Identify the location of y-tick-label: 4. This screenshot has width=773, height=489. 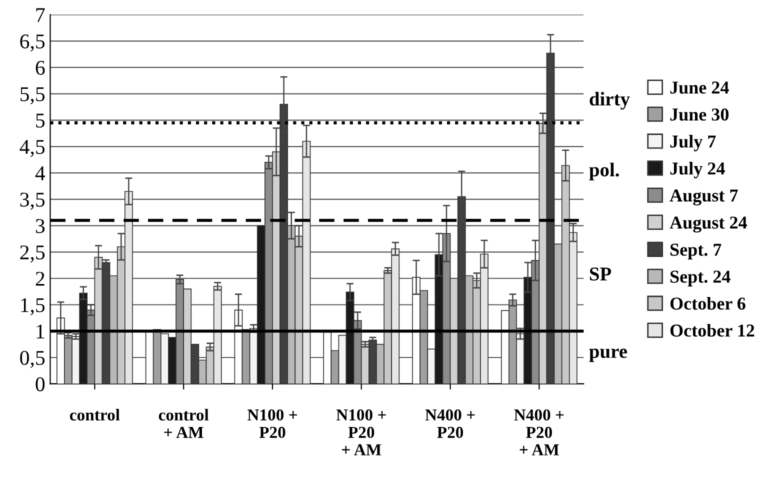
(40, 173).